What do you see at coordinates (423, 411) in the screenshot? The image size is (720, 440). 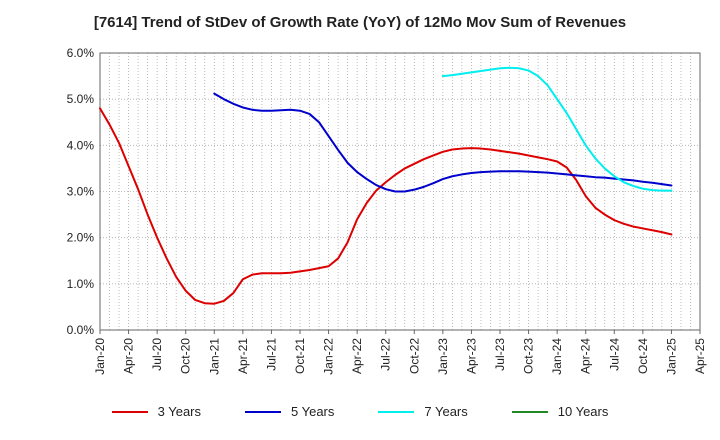 I see `legend-item-7-years: 7 Years` at bounding box center [423, 411].